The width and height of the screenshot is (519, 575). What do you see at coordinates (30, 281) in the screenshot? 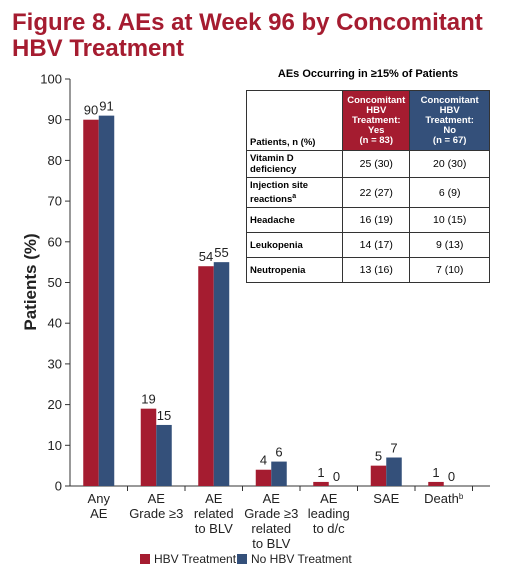
I see `y-axis-label: Patients (%)` at bounding box center [30, 281].